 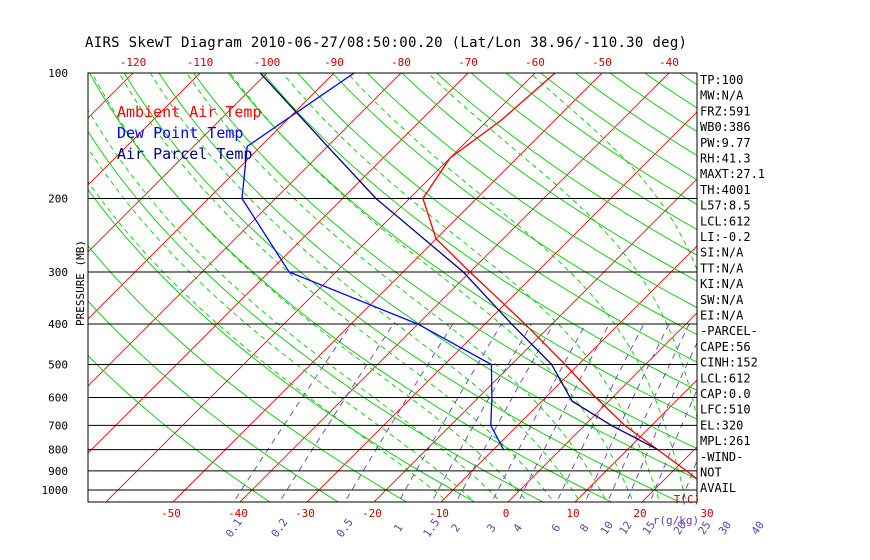 I want to click on mixing-ratio-tick-label: 8, so click(x=584, y=528).